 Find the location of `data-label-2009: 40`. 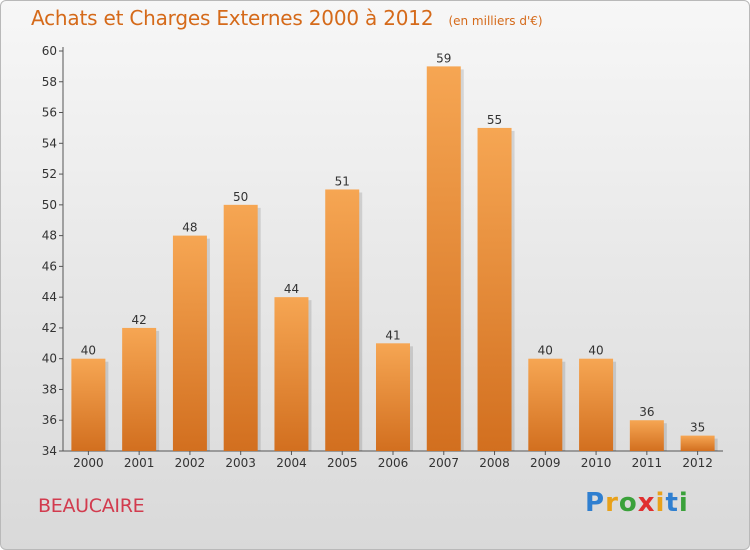

data-label-2009: 40 is located at coordinates (545, 351).